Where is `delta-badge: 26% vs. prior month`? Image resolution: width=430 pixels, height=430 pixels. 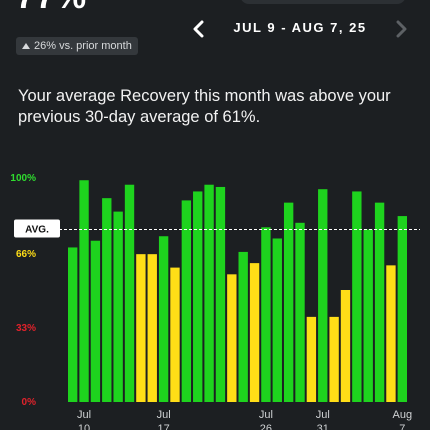
delta-badge: 26% vs. prior month is located at coordinates (77, 46).